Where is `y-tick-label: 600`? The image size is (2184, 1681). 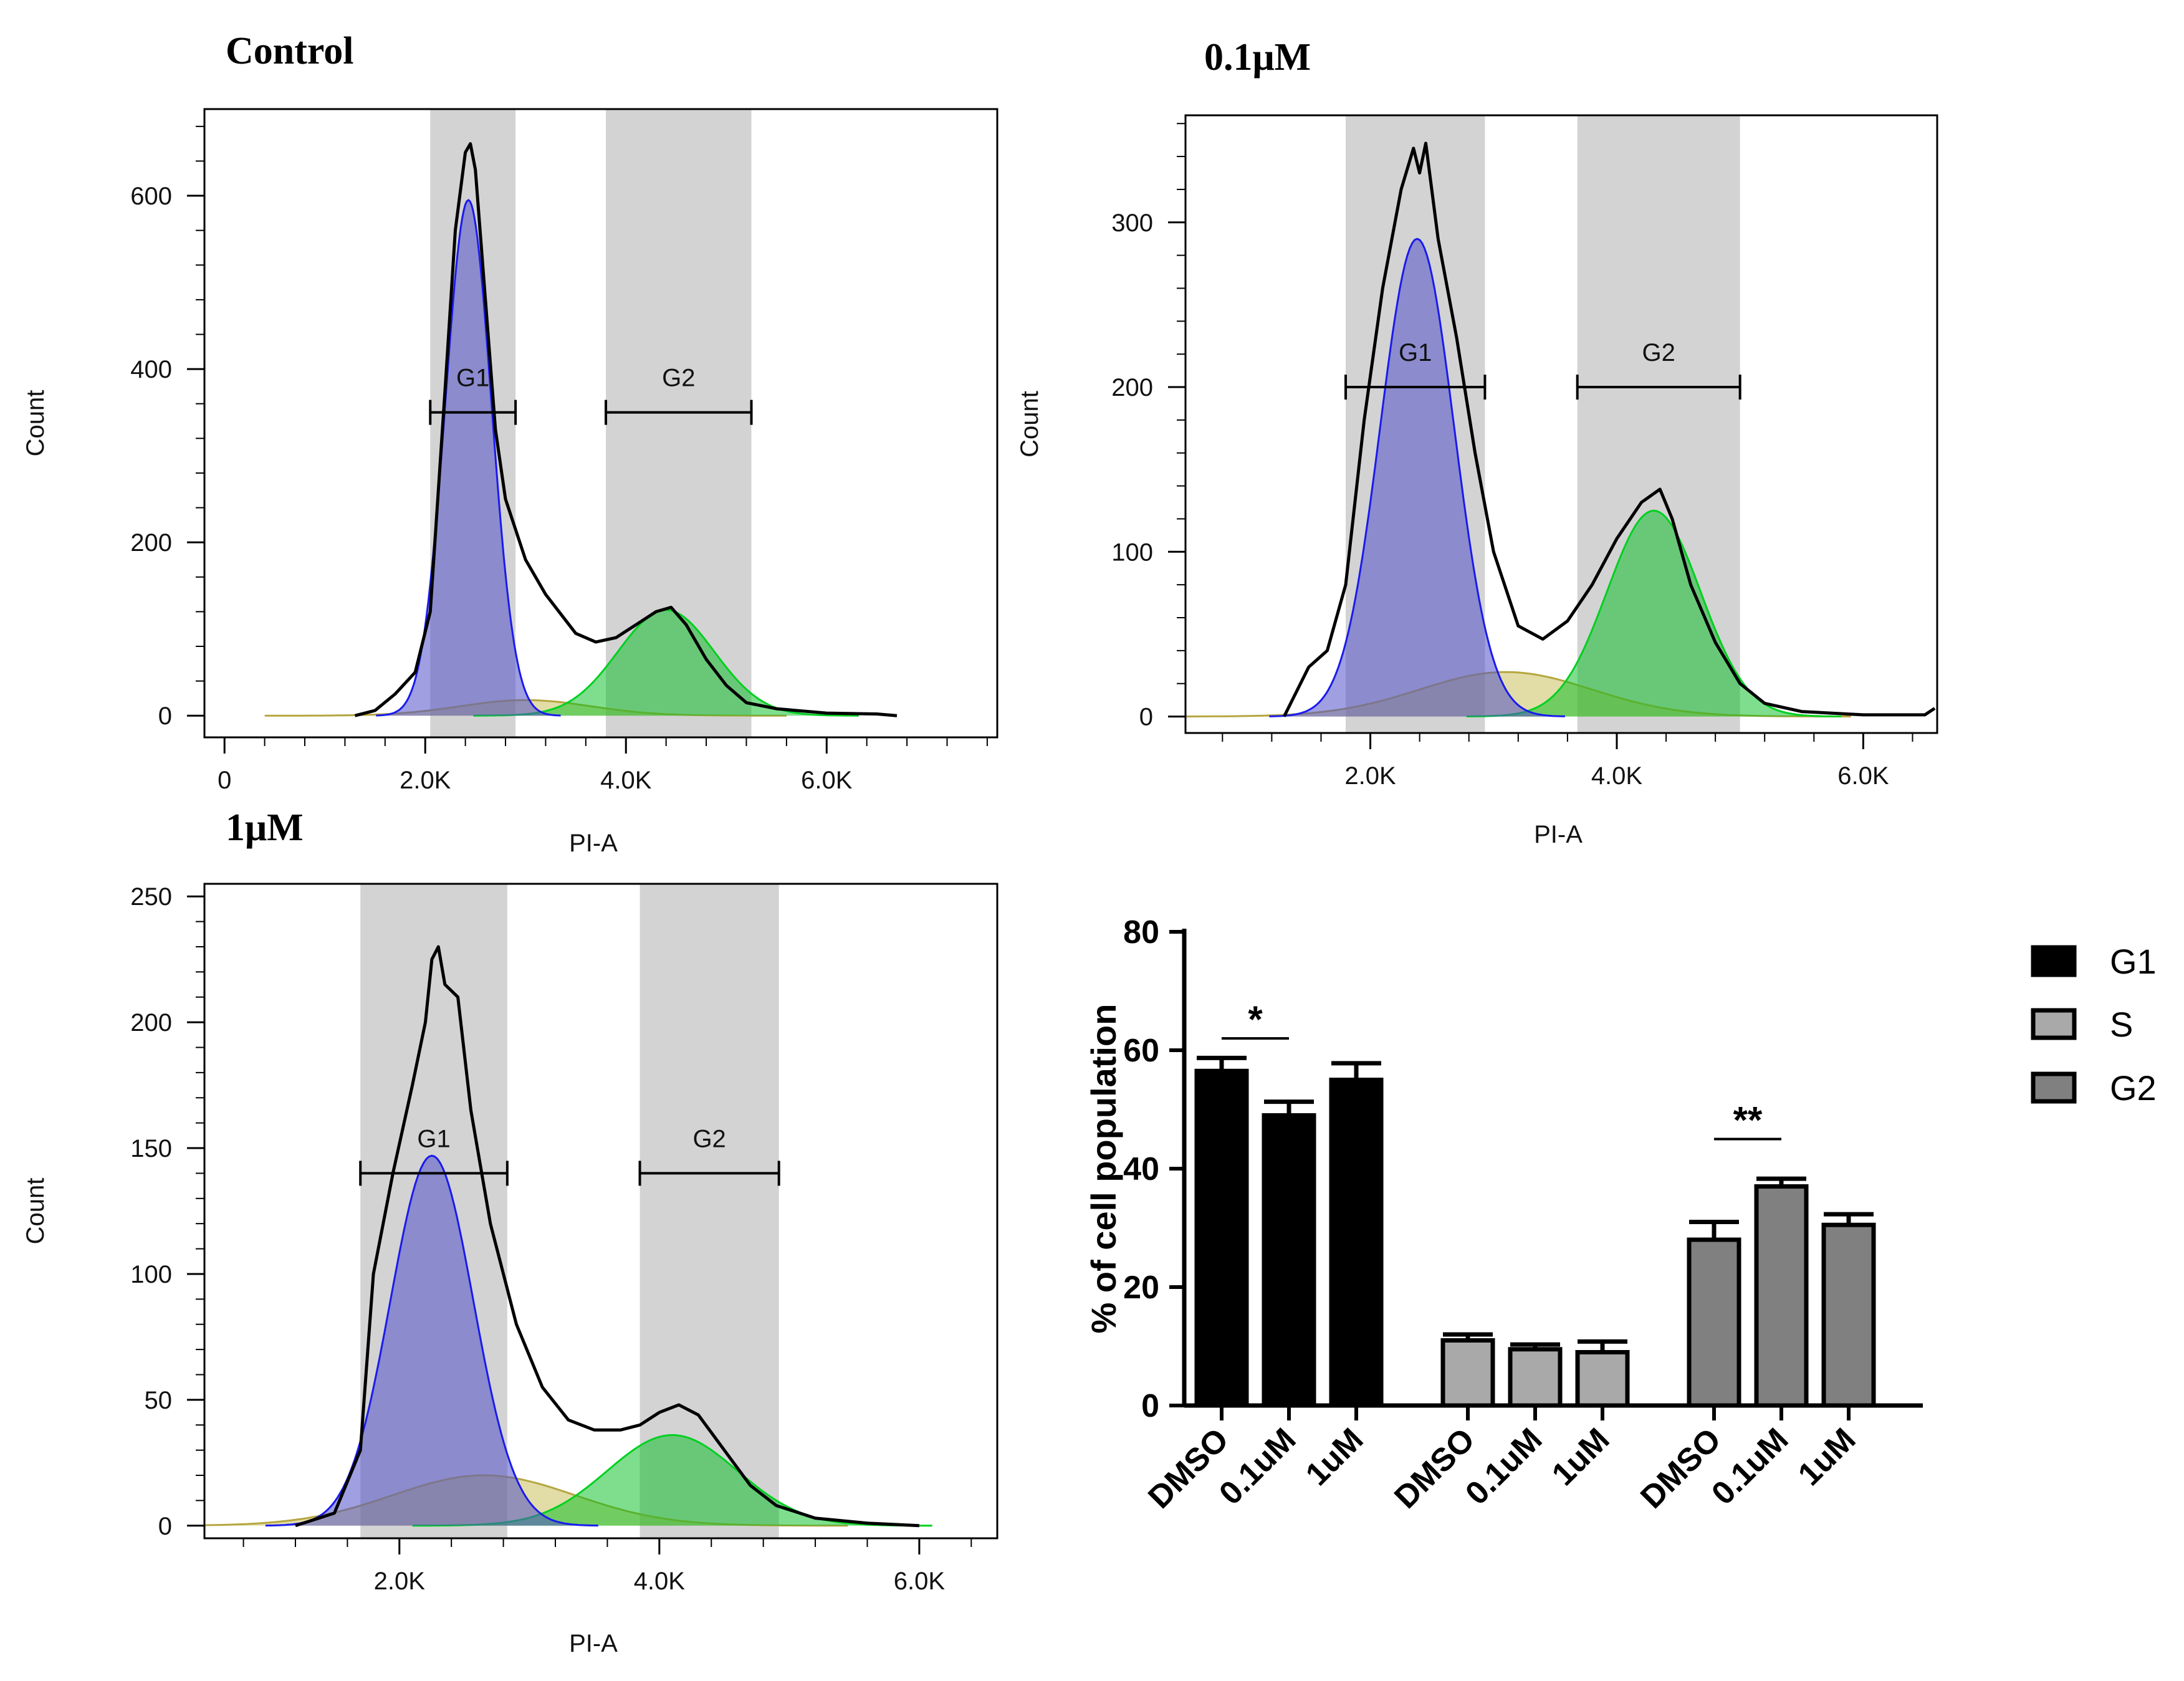 y-tick-label: 600 is located at coordinates (151, 196).